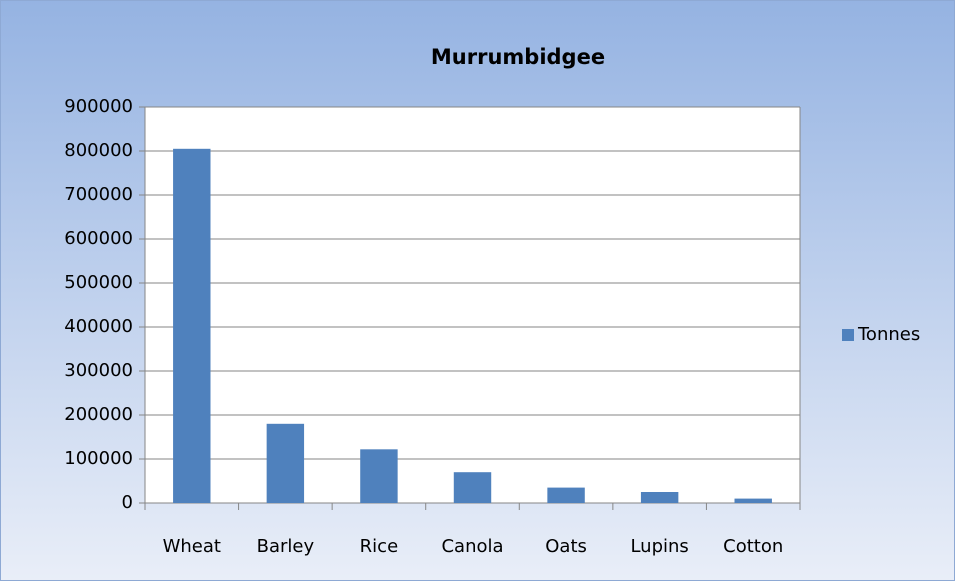  What do you see at coordinates (753, 546) in the screenshot?
I see `x-tick-label: Cotton` at bounding box center [753, 546].